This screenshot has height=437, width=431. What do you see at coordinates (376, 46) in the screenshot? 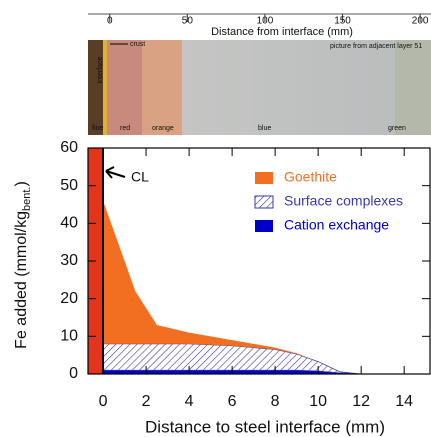
I see `photo-label: picture from adjacent layer 51` at bounding box center [376, 46].